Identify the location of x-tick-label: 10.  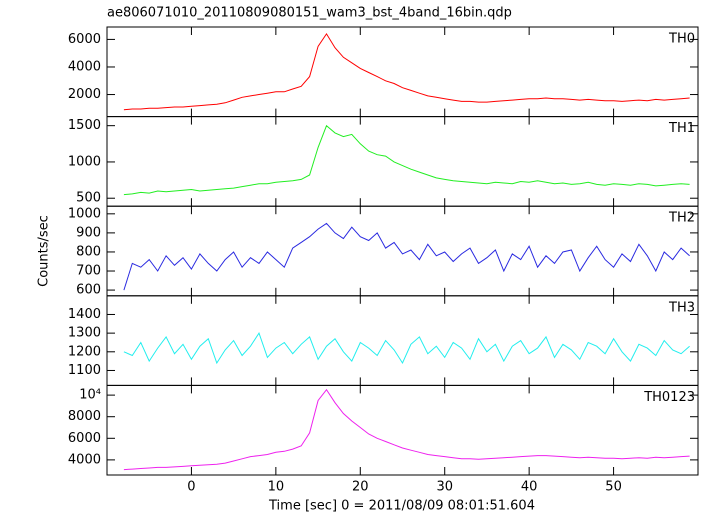
(276, 487).